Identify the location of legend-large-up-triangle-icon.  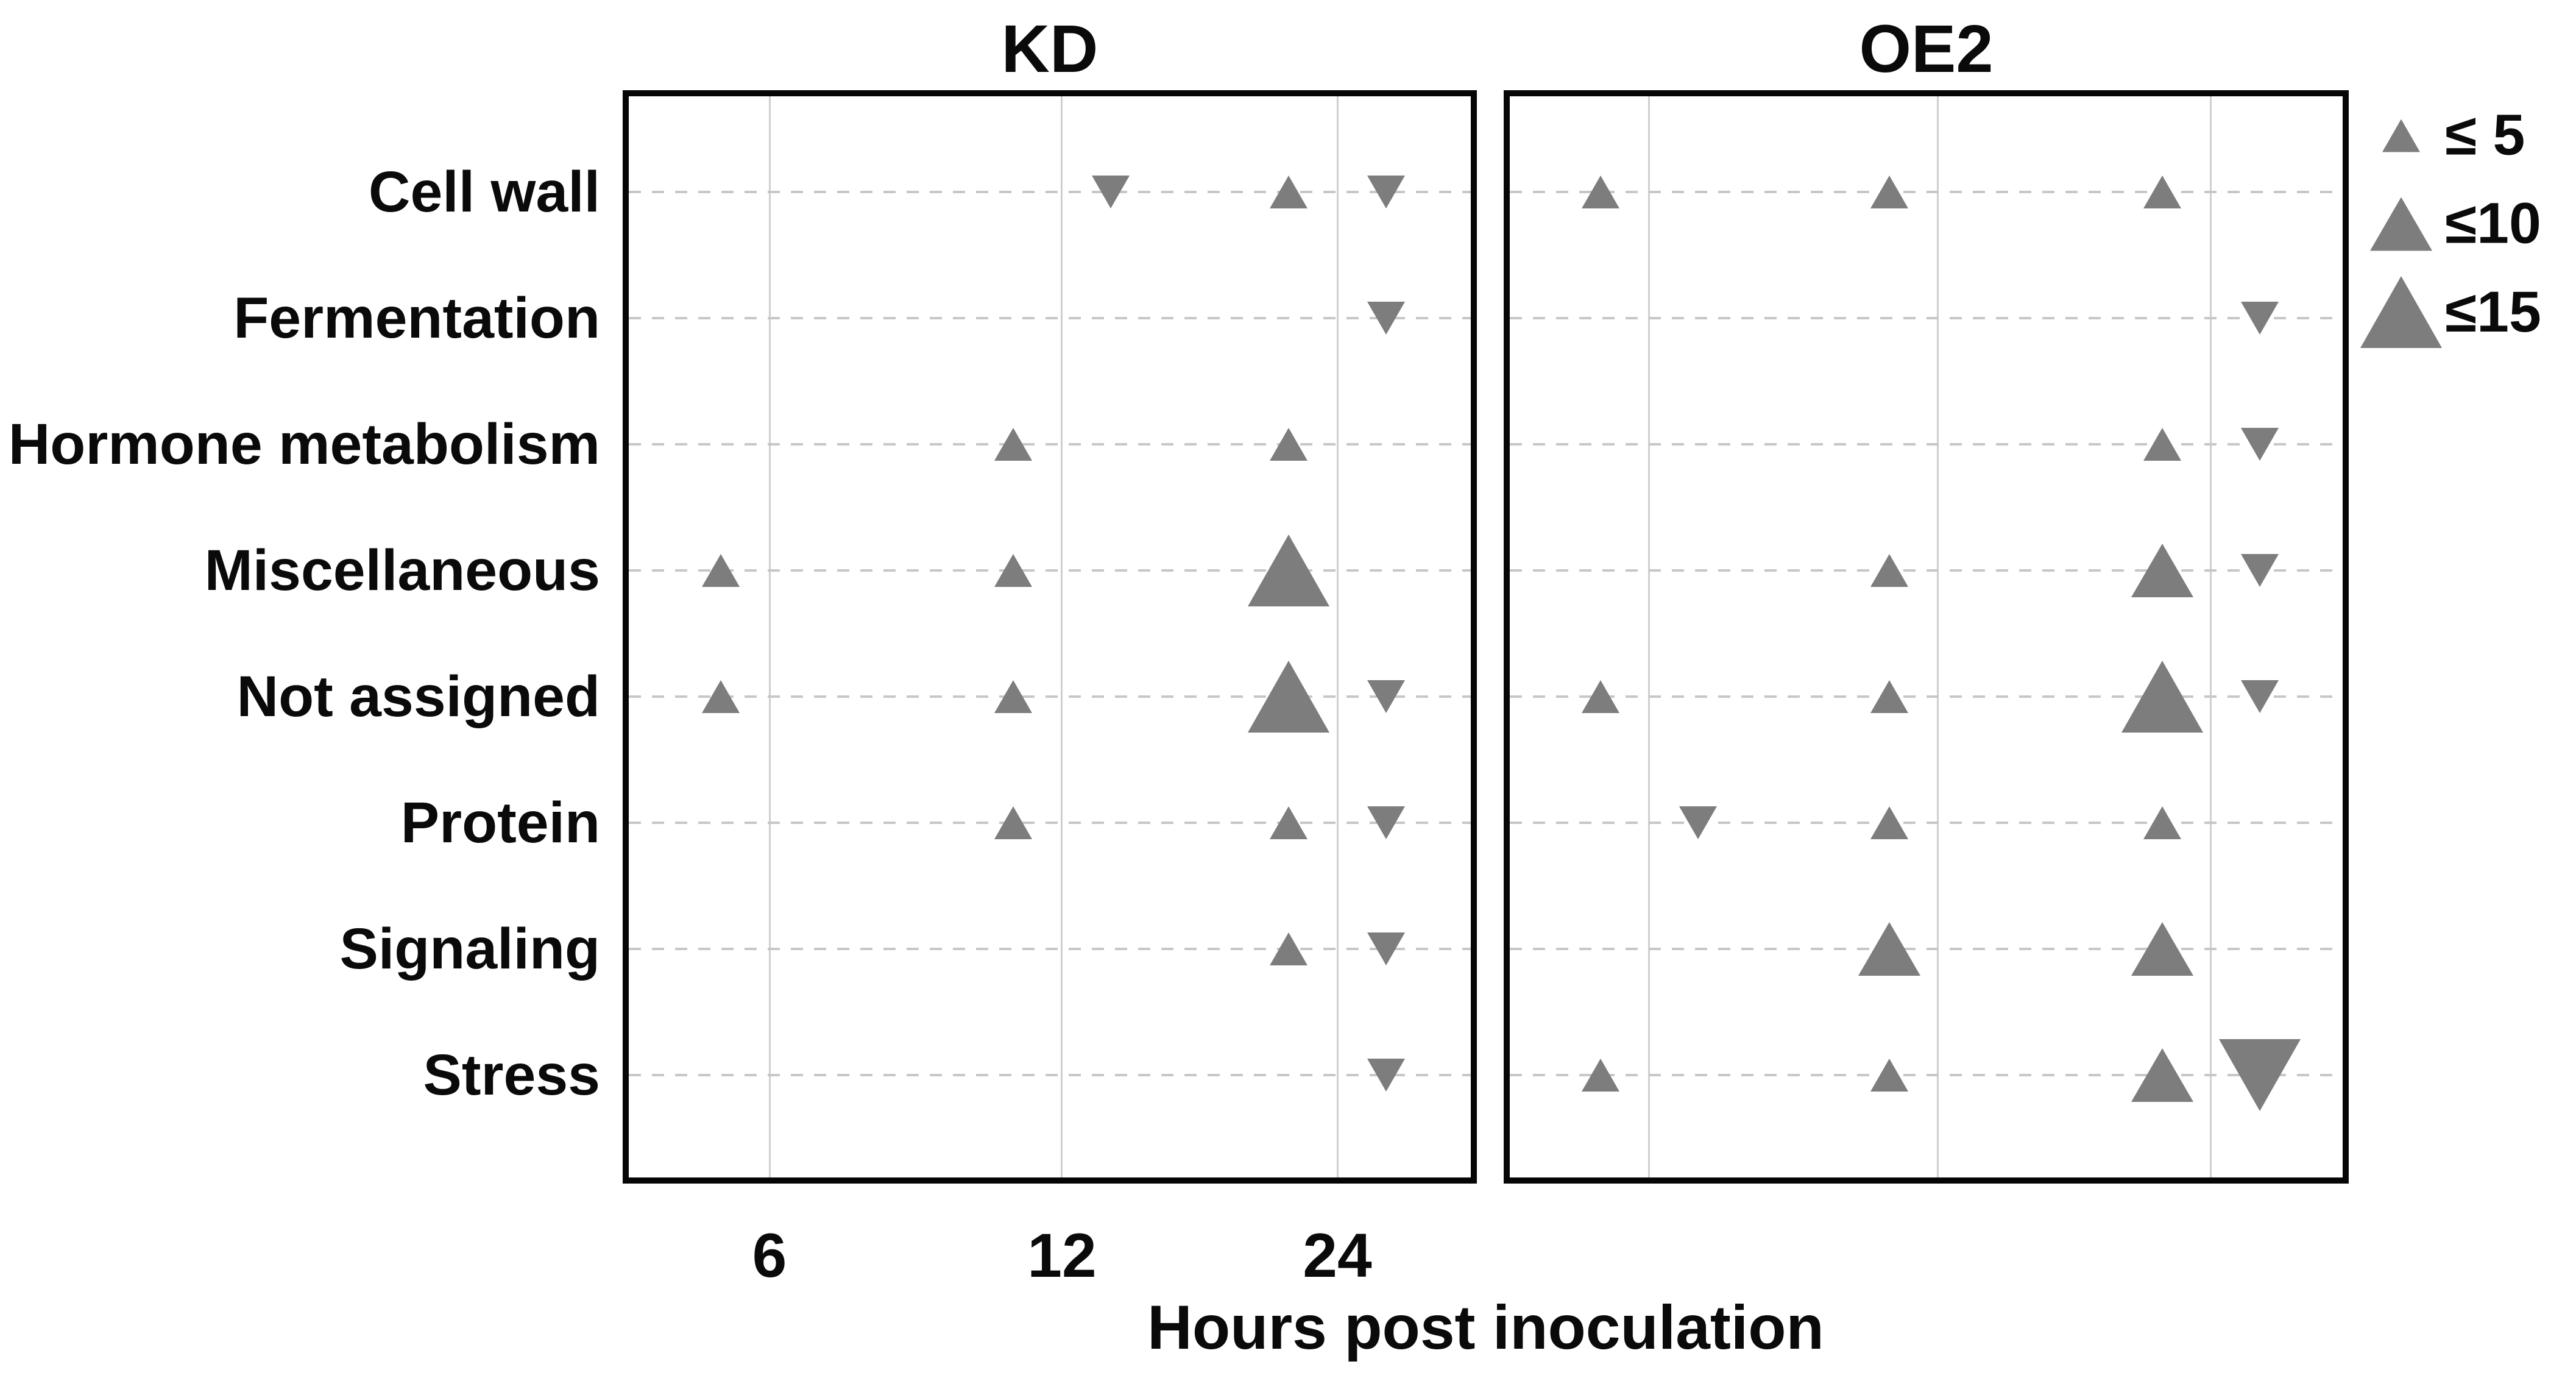
(2401, 312).